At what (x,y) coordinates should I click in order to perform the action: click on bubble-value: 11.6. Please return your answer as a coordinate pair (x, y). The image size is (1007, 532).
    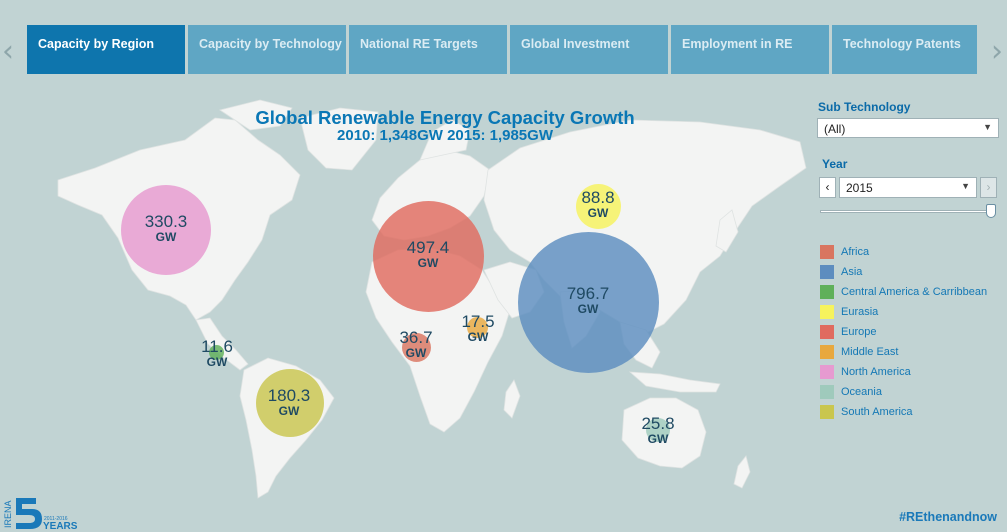
    Looking at the image, I should click on (217, 346).